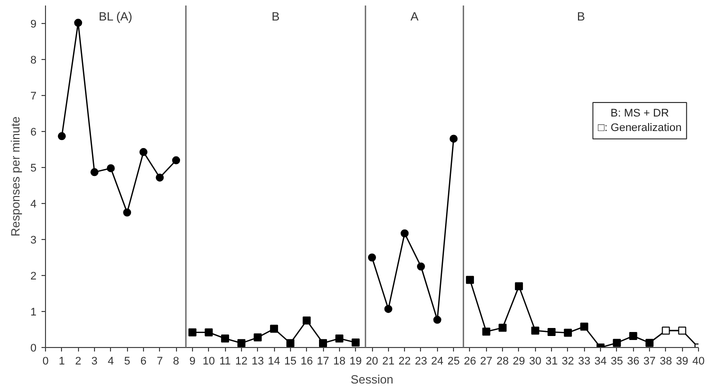  I want to click on annotation: A, so click(414, 17).